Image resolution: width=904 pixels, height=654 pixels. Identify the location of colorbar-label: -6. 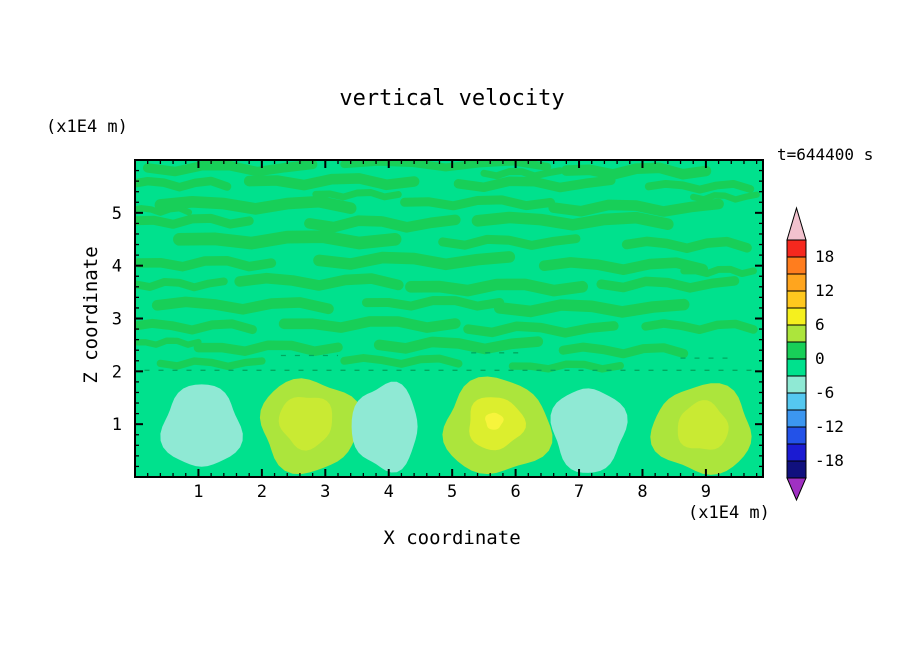
(824, 392).